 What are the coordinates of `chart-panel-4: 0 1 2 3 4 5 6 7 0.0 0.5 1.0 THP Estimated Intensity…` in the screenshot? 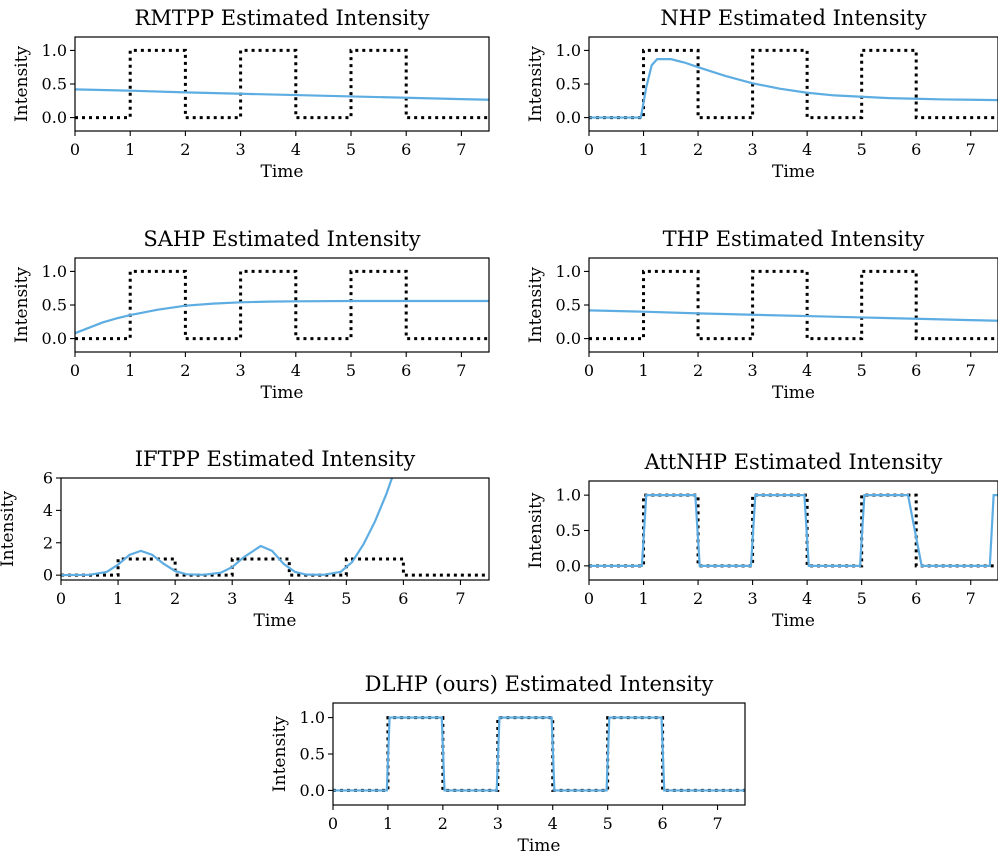 It's located at (762, 315).